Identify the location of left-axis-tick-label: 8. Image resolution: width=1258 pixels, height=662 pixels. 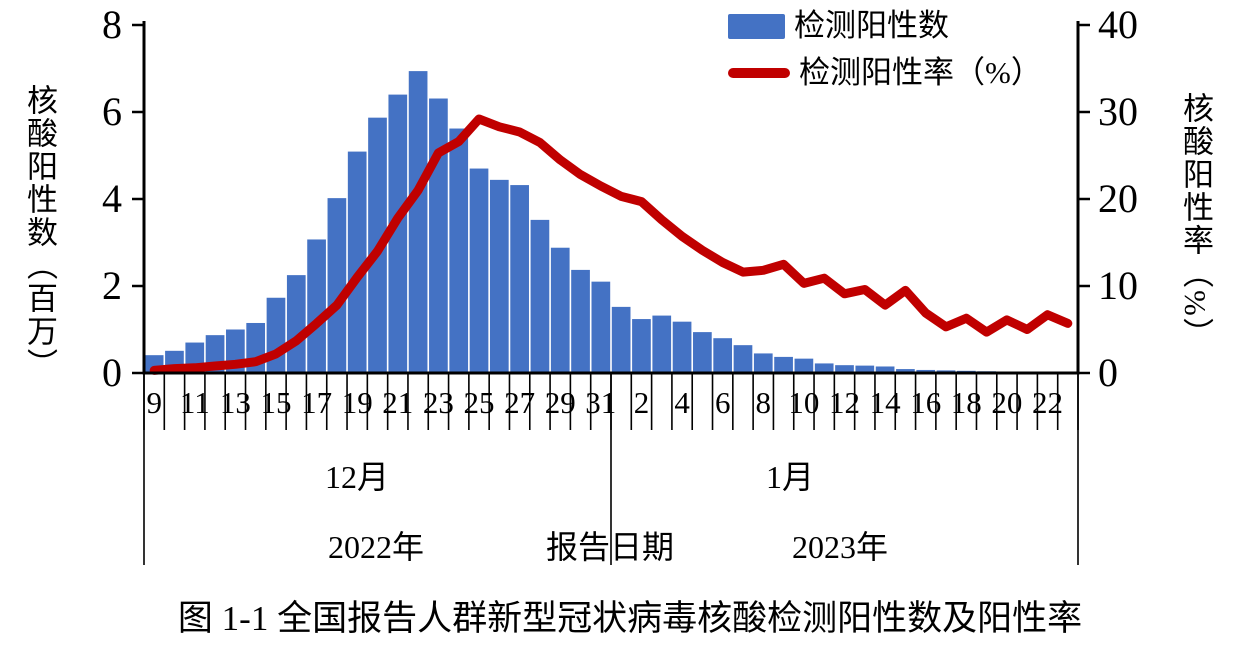
(112, 24).